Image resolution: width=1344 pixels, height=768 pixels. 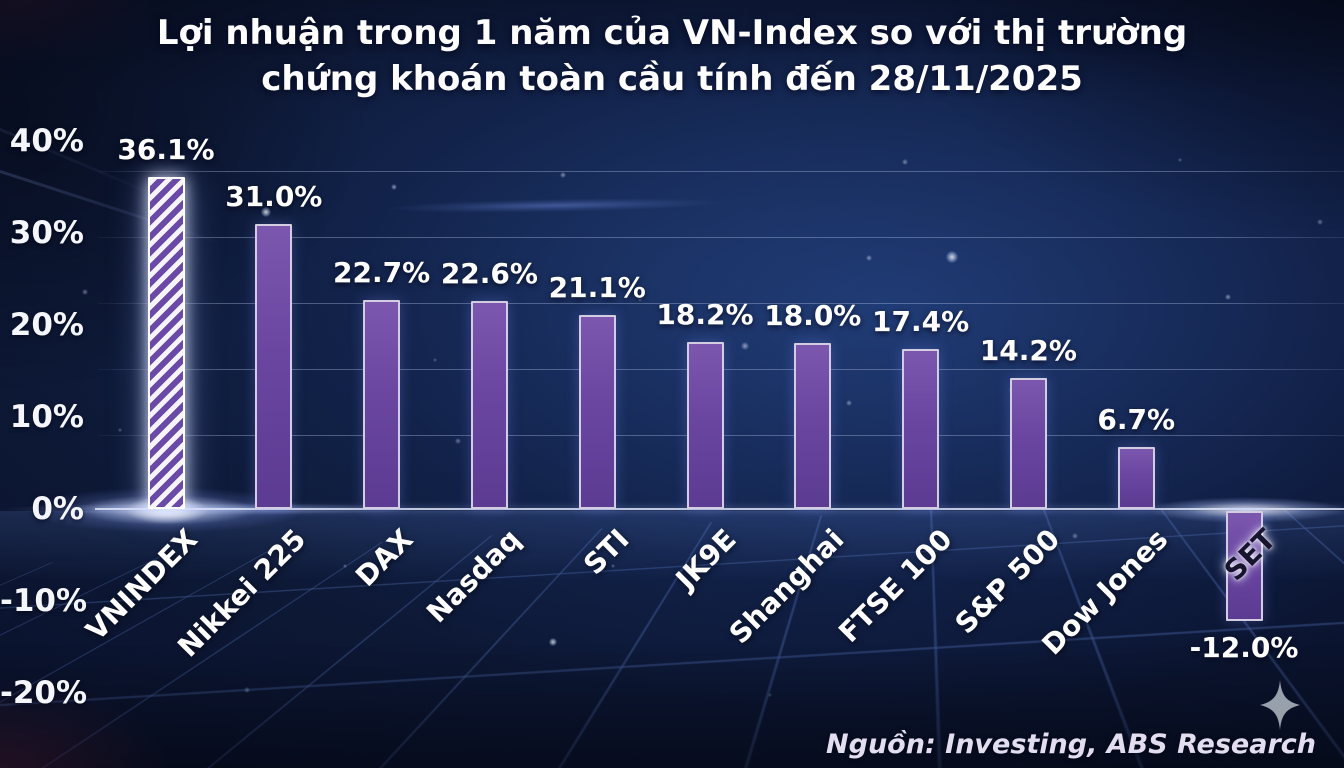 What do you see at coordinates (719, 509) in the screenshot?
I see `x-axis-line` at bounding box center [719, 509].